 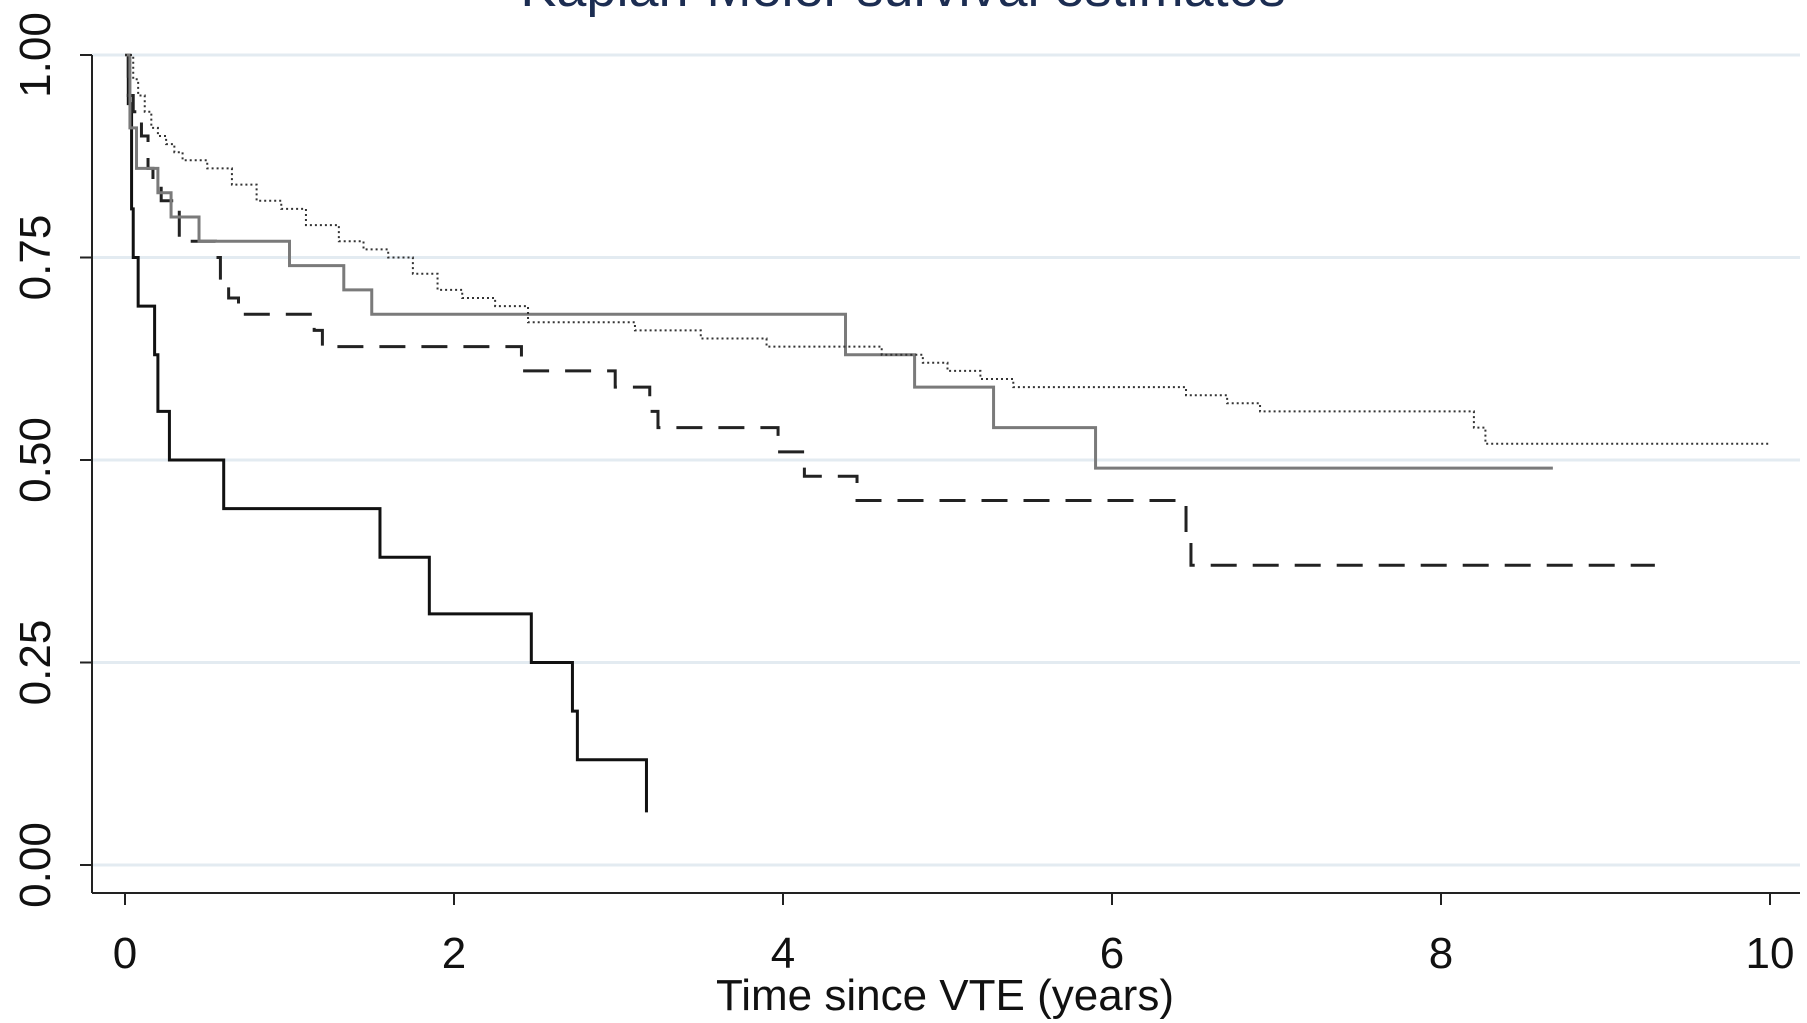 What do you see at coordinates (454, 953) in the screenshot?
I see `x-tick-label: 2` at bounding box center [454, 953].